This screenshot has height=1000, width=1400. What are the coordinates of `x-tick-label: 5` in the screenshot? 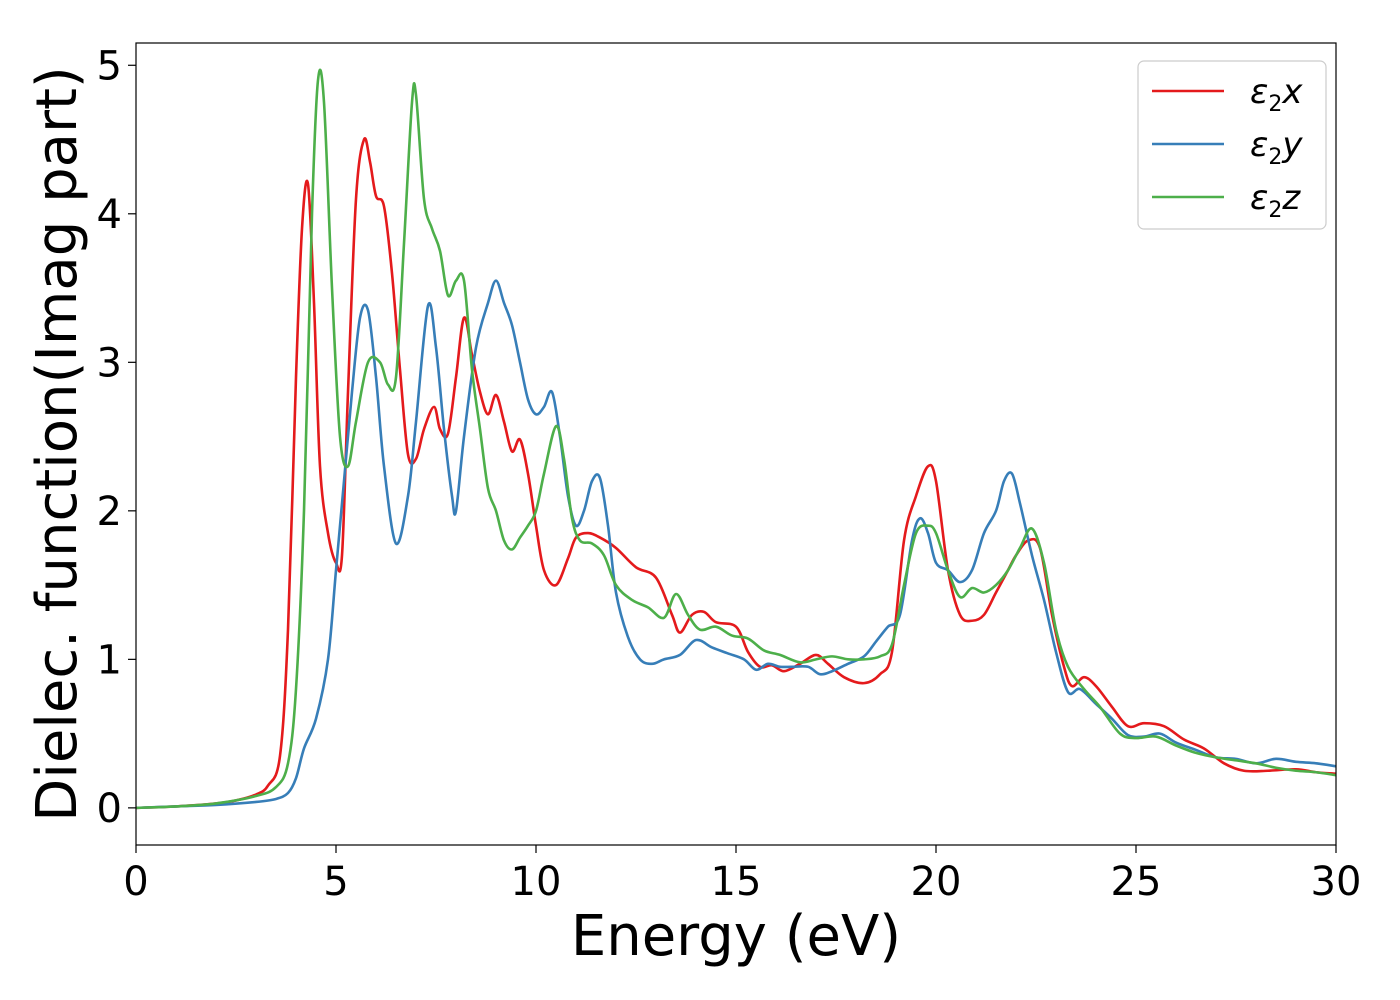 It's located at (335, 882).